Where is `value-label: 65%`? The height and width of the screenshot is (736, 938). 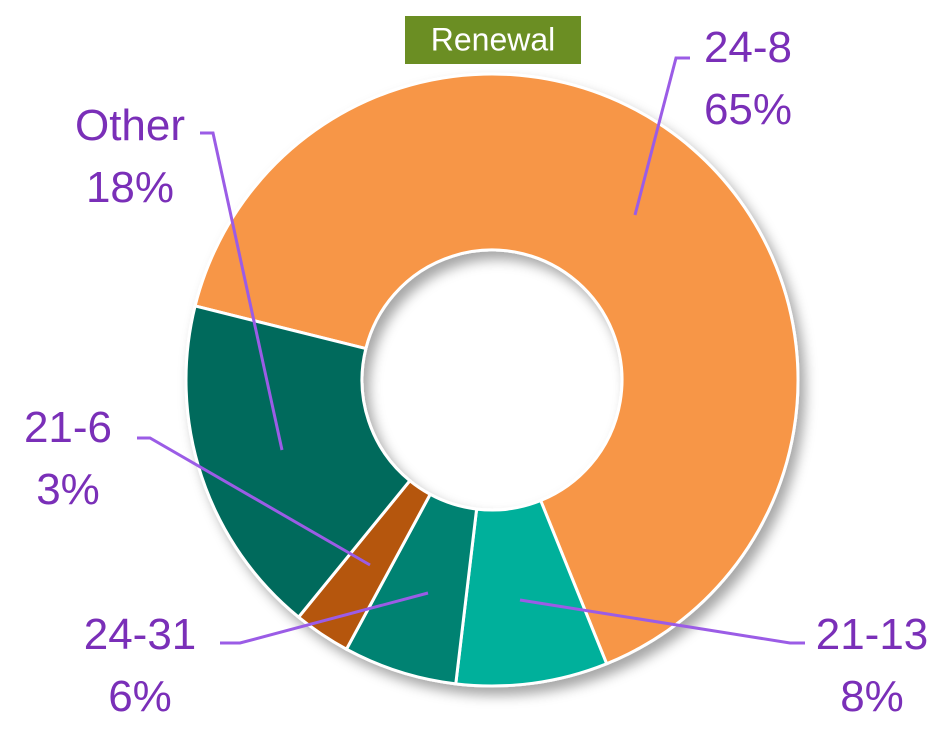
value-label: 65% is located at coordinates (748, 109).